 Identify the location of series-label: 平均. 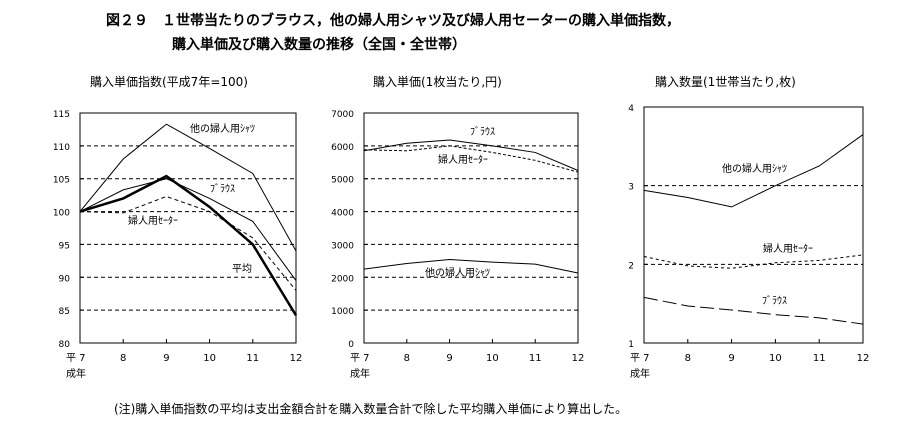
(242, 269).